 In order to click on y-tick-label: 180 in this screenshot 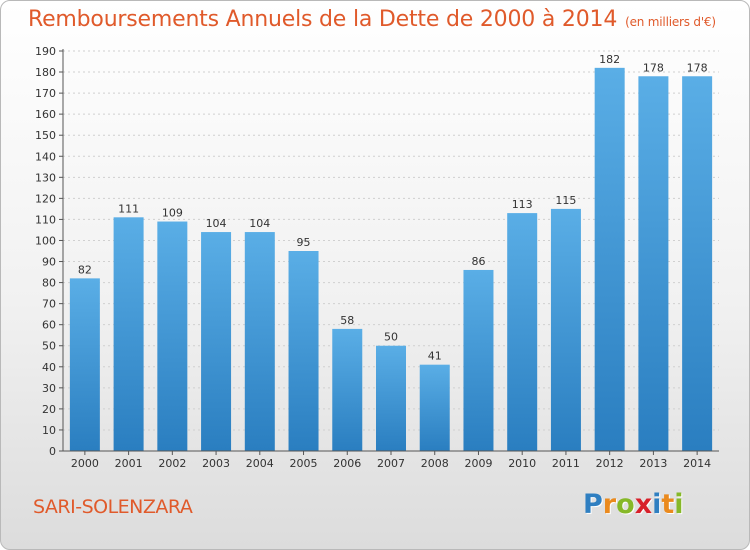, I will do `click(45, 72)`.